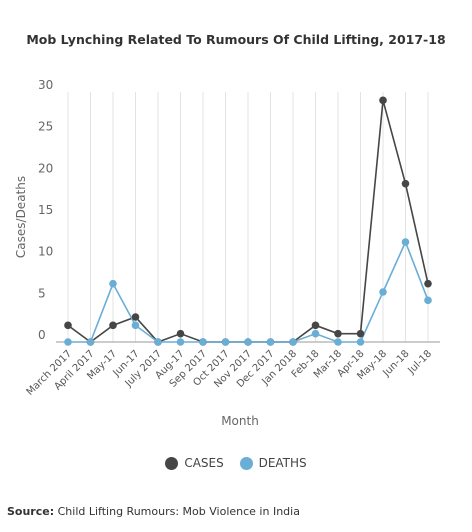 The image size is (472, 532). Describe the element at coordinates (45, 85) in the screenshot. I see `y-tick-label: 30` at that location.